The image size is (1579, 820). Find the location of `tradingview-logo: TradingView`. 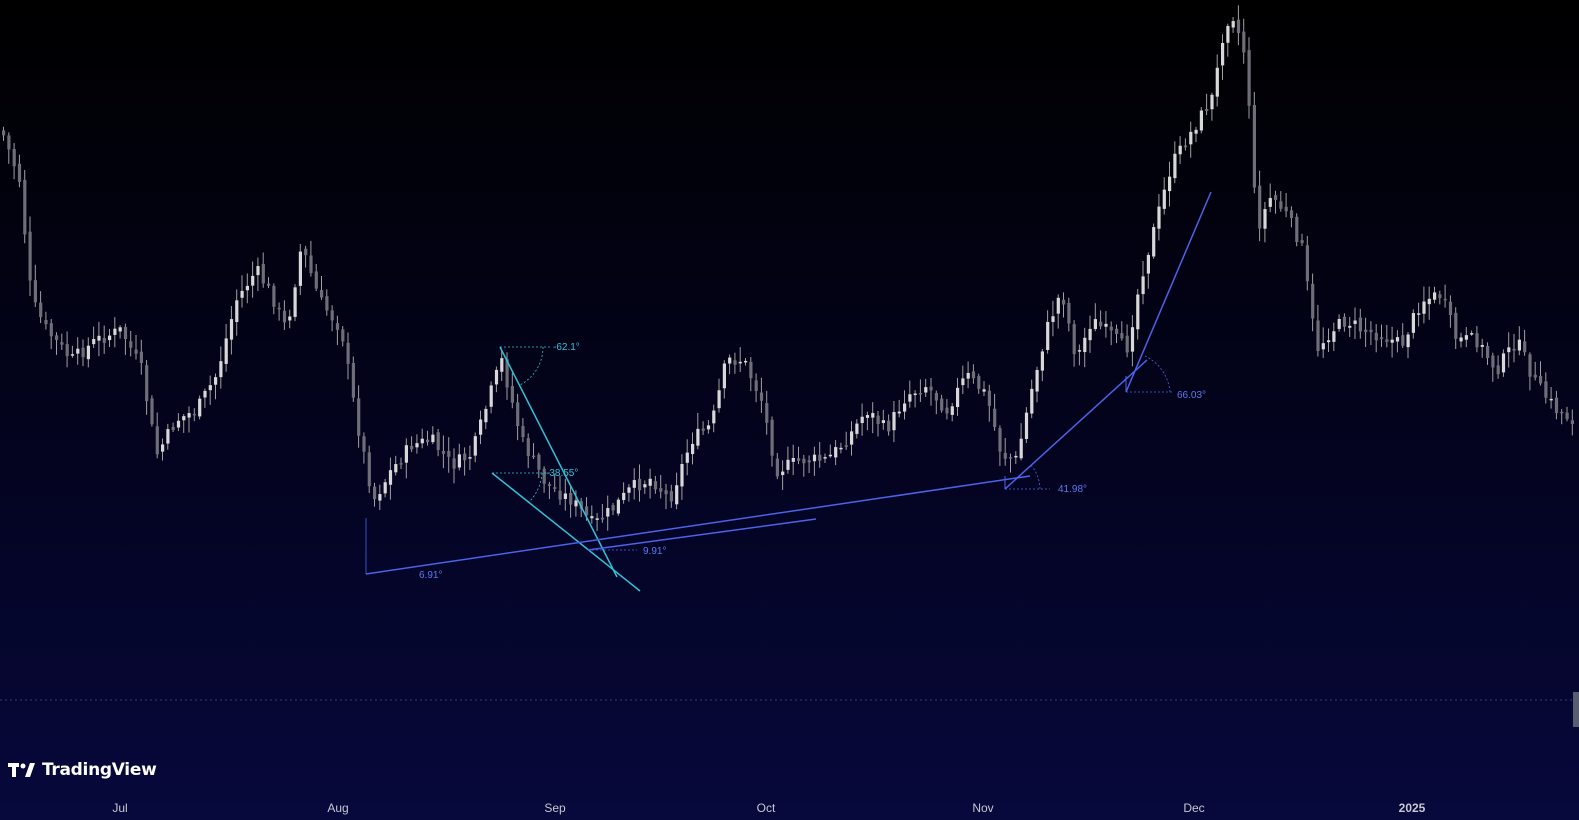

tradingview-logo: TradingView is located at coordinates (82, 770).